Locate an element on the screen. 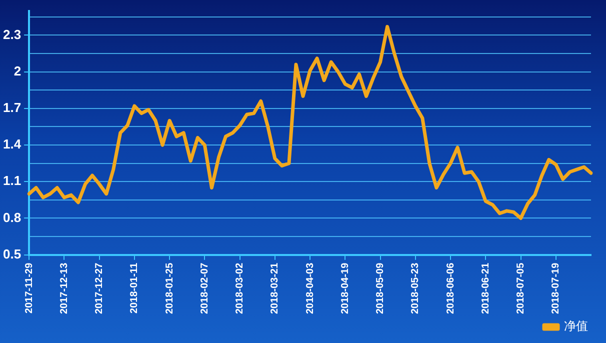 This screenshot has width=606, height=343. x-tick-label: 2018-03-21 is located at coordinates (275, 288).